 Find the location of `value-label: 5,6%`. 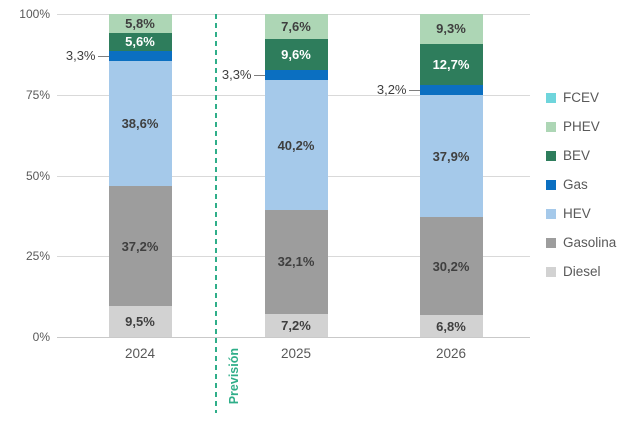

value-label: 5,6% is located at coordinates (140, 42).